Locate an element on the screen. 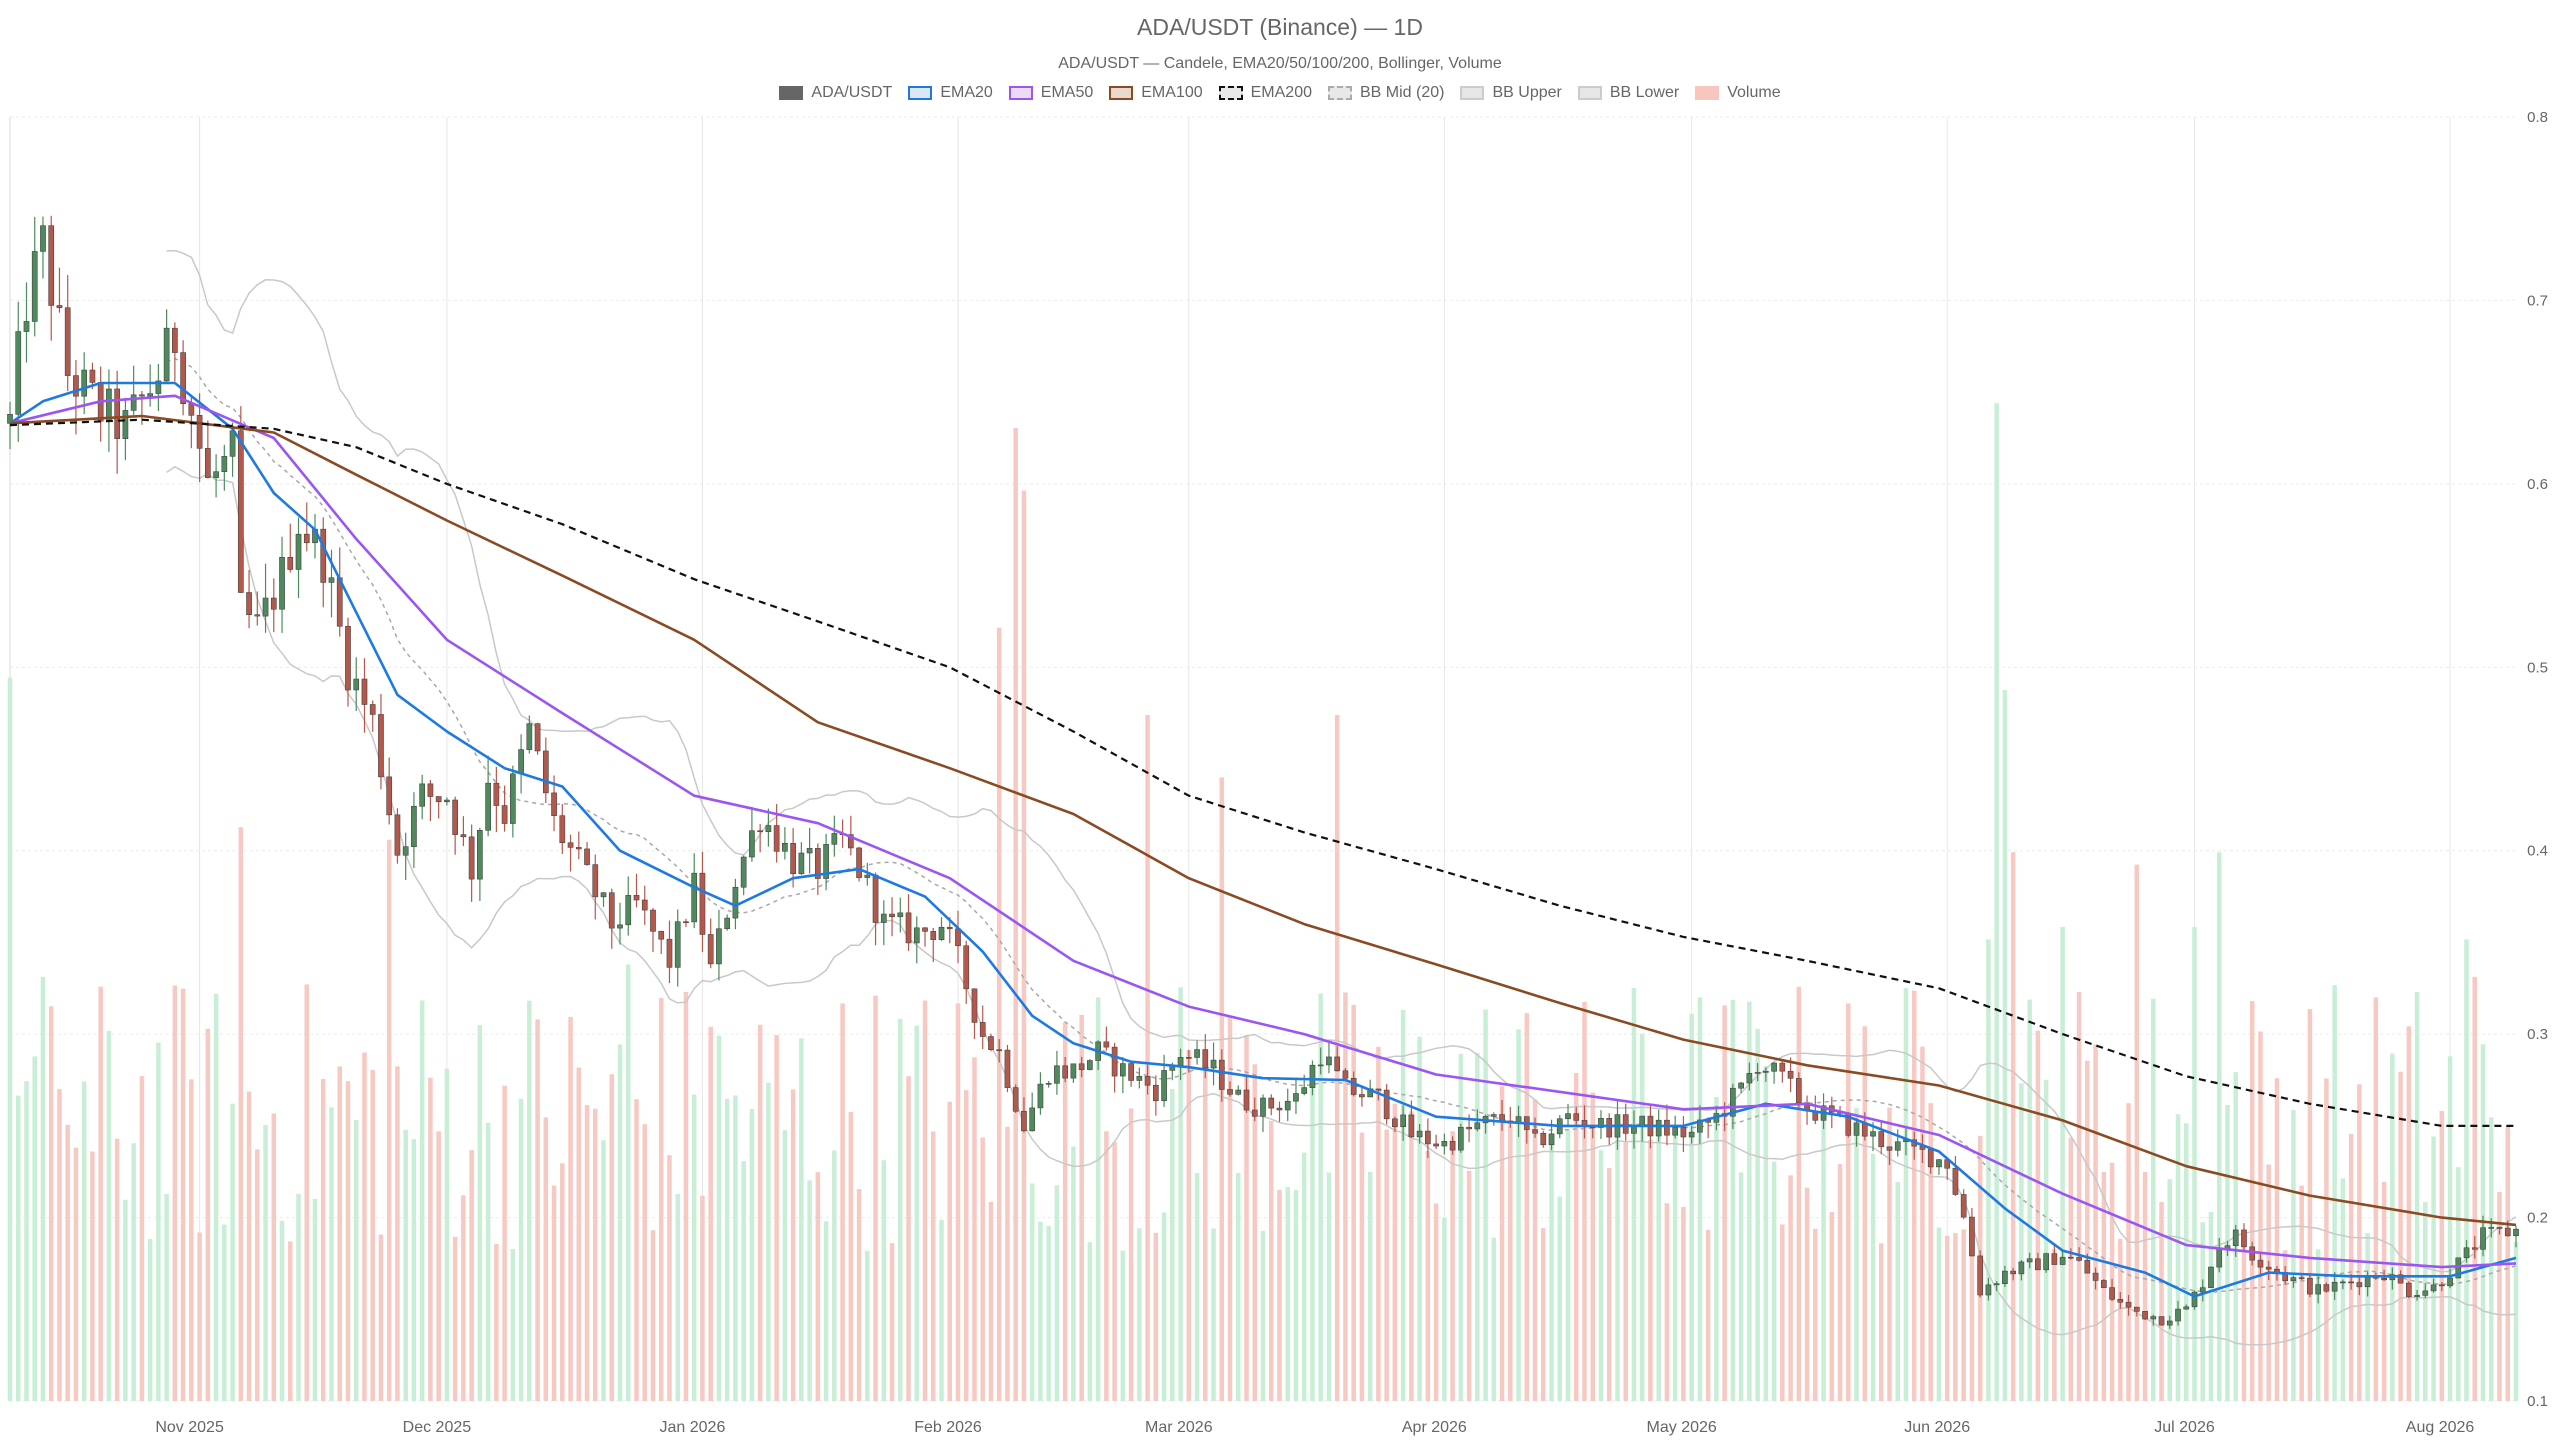 The height and width of the screenshot is (1440, 2560). legend-item-ema20: EMA20 is located at coordinates (950, 93).